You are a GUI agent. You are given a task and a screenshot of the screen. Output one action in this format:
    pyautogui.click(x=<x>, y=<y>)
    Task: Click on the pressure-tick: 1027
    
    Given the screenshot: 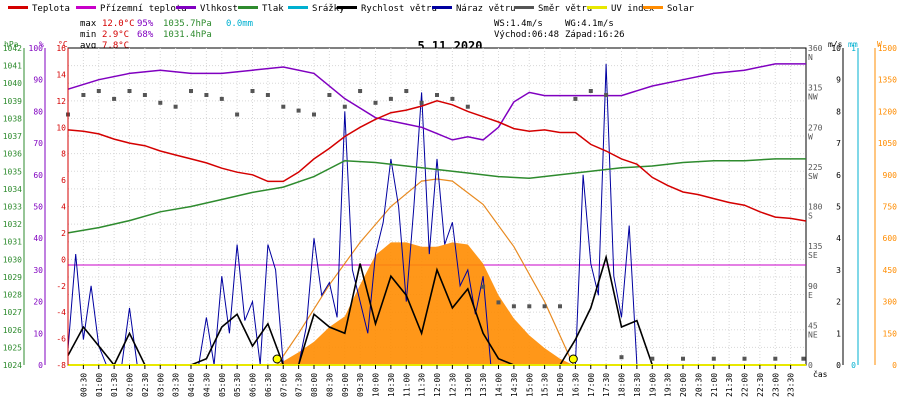 What is the action you would take?
    pyautogui.click(x=12, y=312)
    